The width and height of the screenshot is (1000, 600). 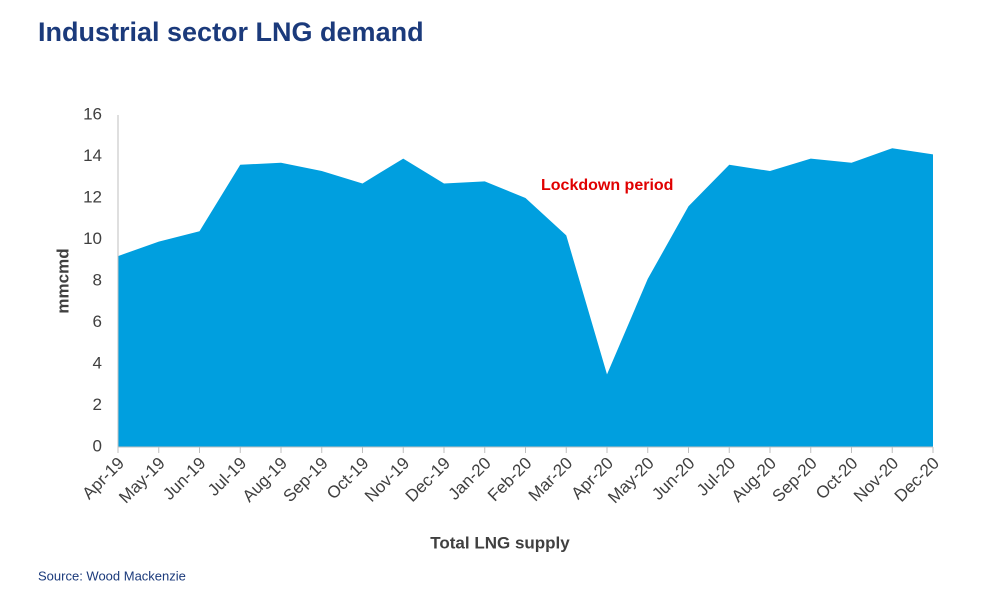 What do you see at coordinates (142, 481) in the screenshot?
I see `x-tick-label: May-19` at bounding box center [142, 481].